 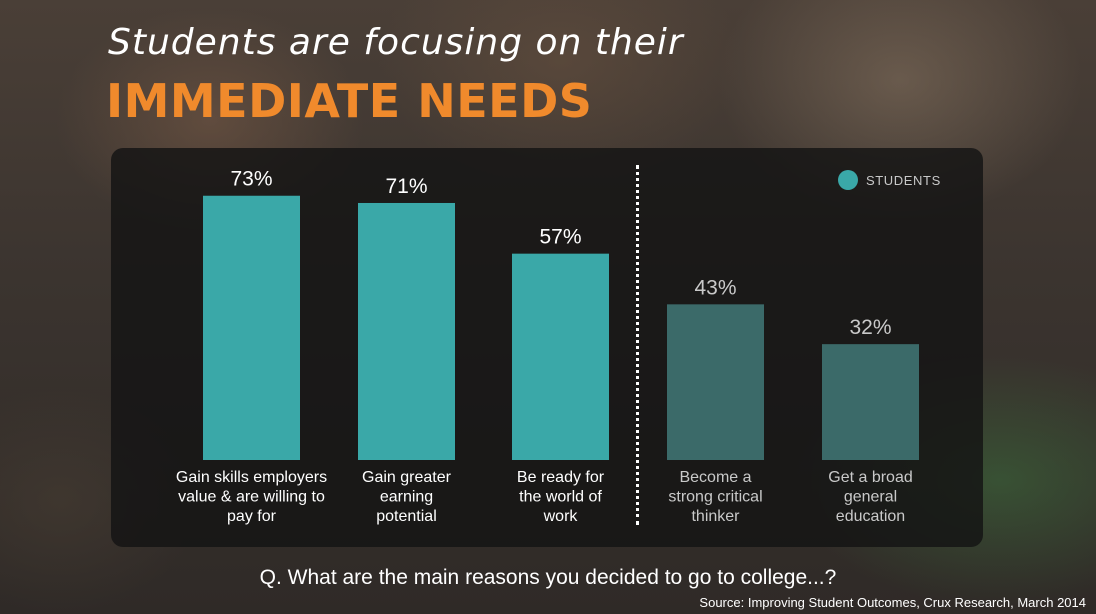 What do you see at coordinates (406, 186) in the screenshot?
I see `data-label-2: 71%` at bounding box center [406, 186].